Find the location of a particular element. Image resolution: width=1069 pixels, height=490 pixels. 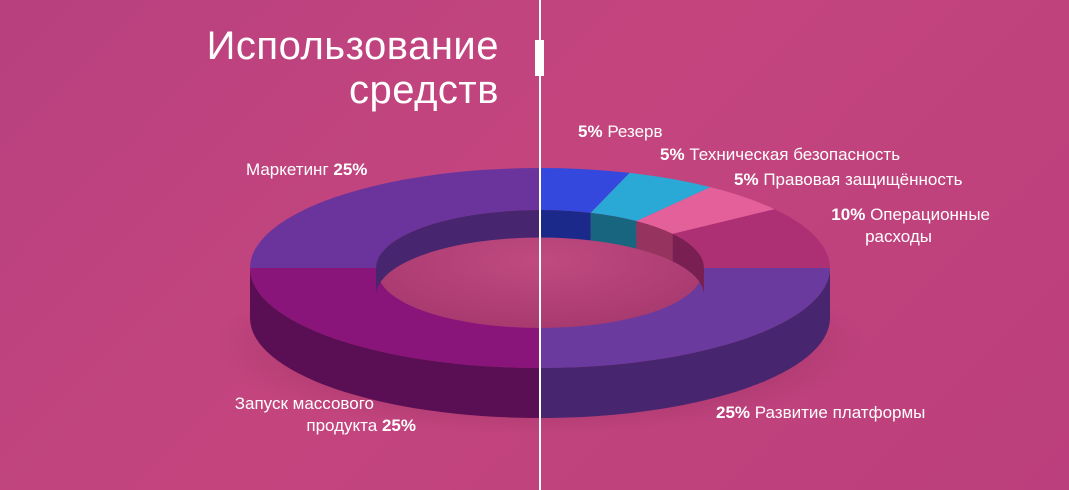

slice-2-top is located at coordinates (650, 197).